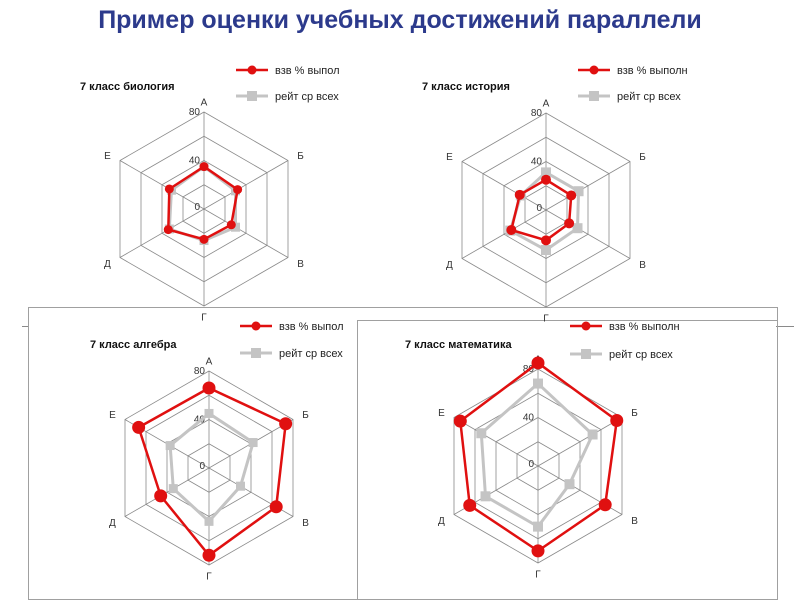 The width and height of the screenshot is (800, 600). Describe the element at coordinates (127, 87) in the screenshot. I see `chart-title: 7 класс биология` at that location.